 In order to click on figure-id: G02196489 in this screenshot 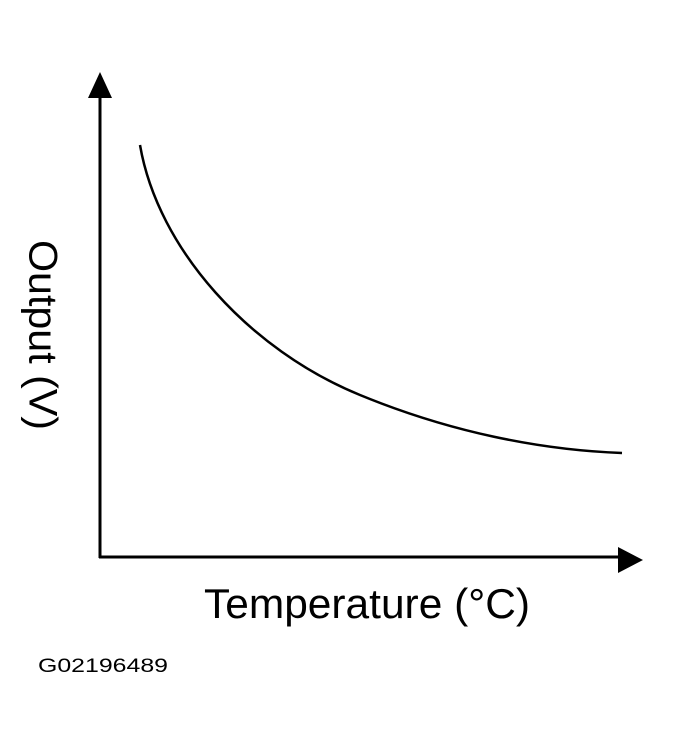, I will do `click(103, 666)`.